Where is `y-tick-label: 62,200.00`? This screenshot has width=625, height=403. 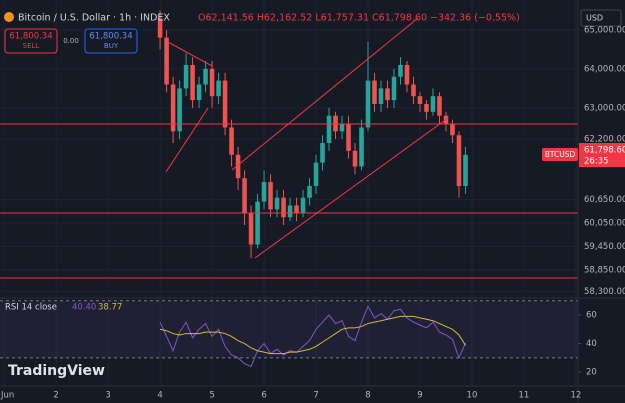 y-tick-label: 62,200.00 is located at coordinates (604, 140).